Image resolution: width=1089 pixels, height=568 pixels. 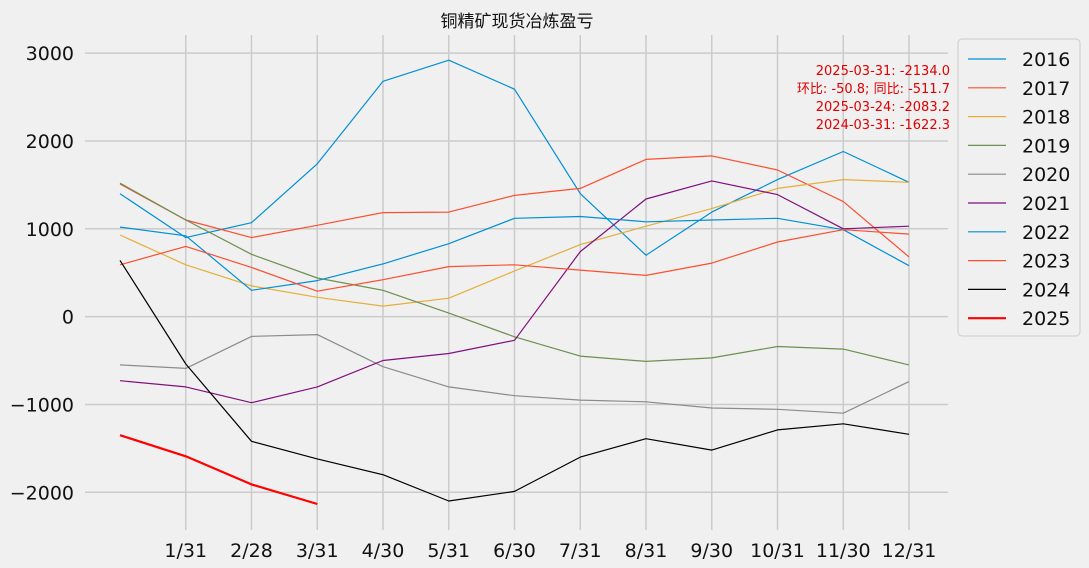 What do you see at coordinates (185, 551) in the screenshot?
I see `x-tick-label: 1/31` at bounding box center [185, 551].